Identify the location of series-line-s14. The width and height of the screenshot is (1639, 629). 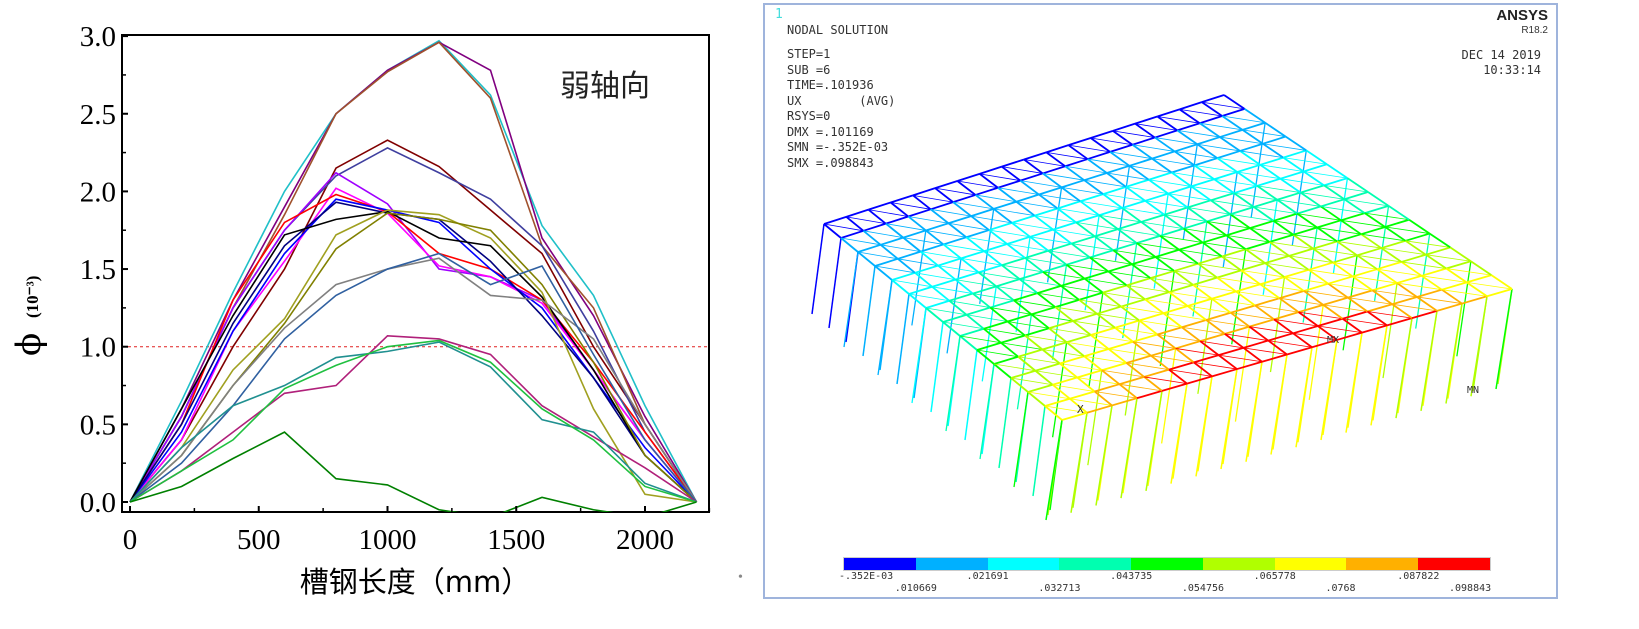
(413, 380).